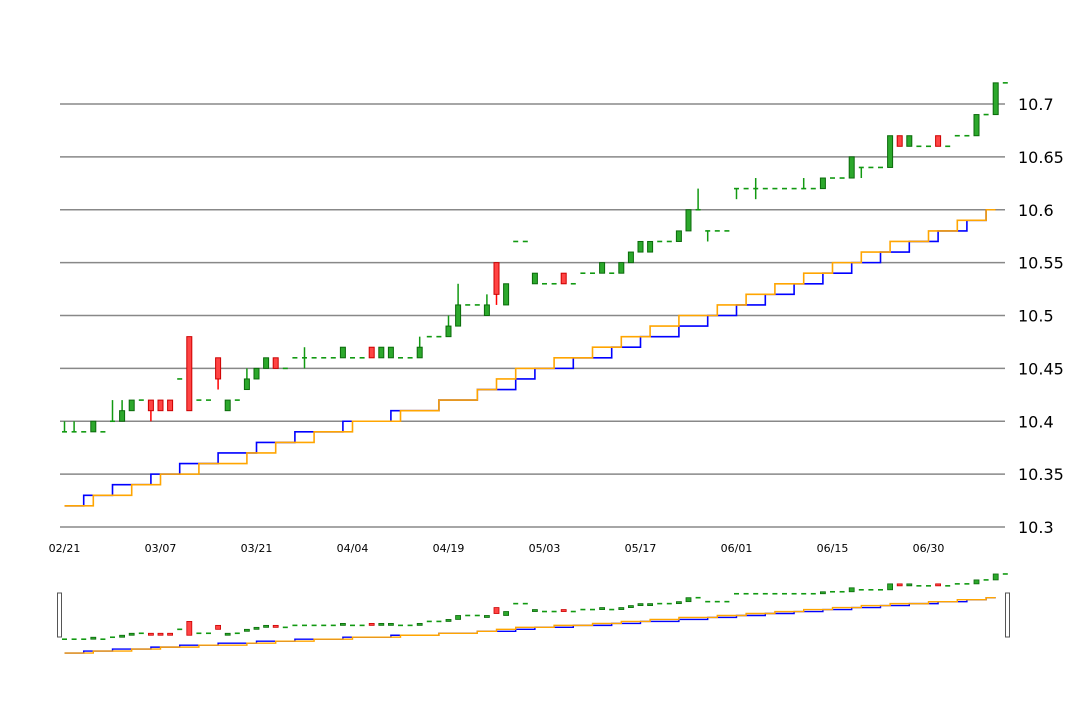 This screenshot has height=724, width=1080. Describe the element at coordinates (1008, 615) in the screenshot. I see `navigator-right-handle` at that location.